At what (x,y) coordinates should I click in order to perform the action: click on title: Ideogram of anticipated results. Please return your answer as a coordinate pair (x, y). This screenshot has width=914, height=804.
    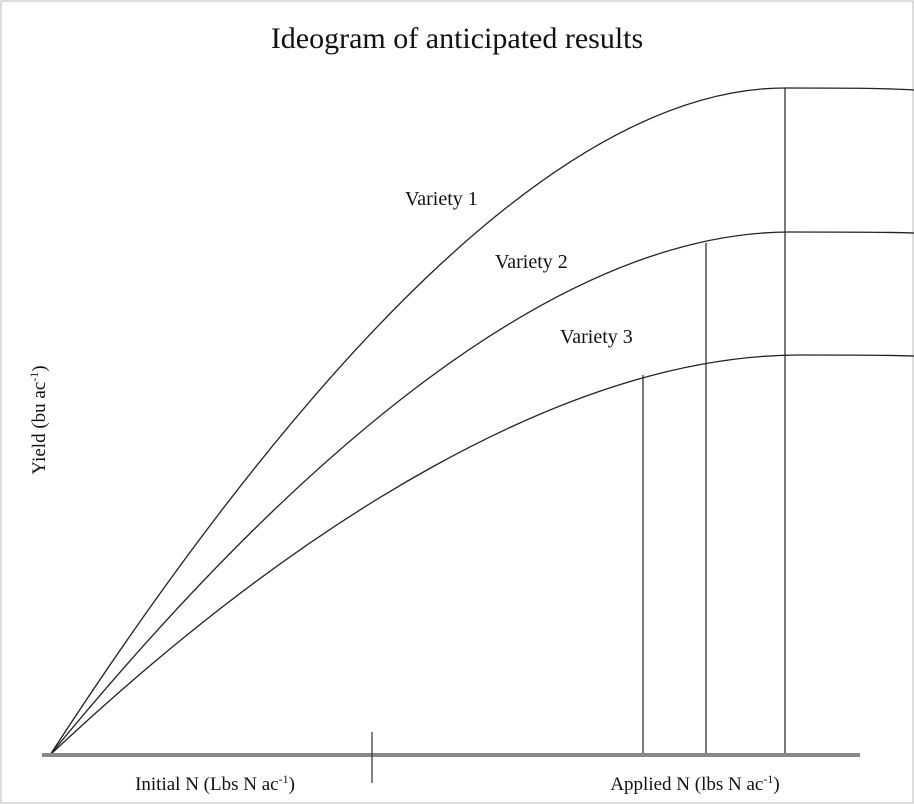
    Looking at the image, I should click on (457, 38).